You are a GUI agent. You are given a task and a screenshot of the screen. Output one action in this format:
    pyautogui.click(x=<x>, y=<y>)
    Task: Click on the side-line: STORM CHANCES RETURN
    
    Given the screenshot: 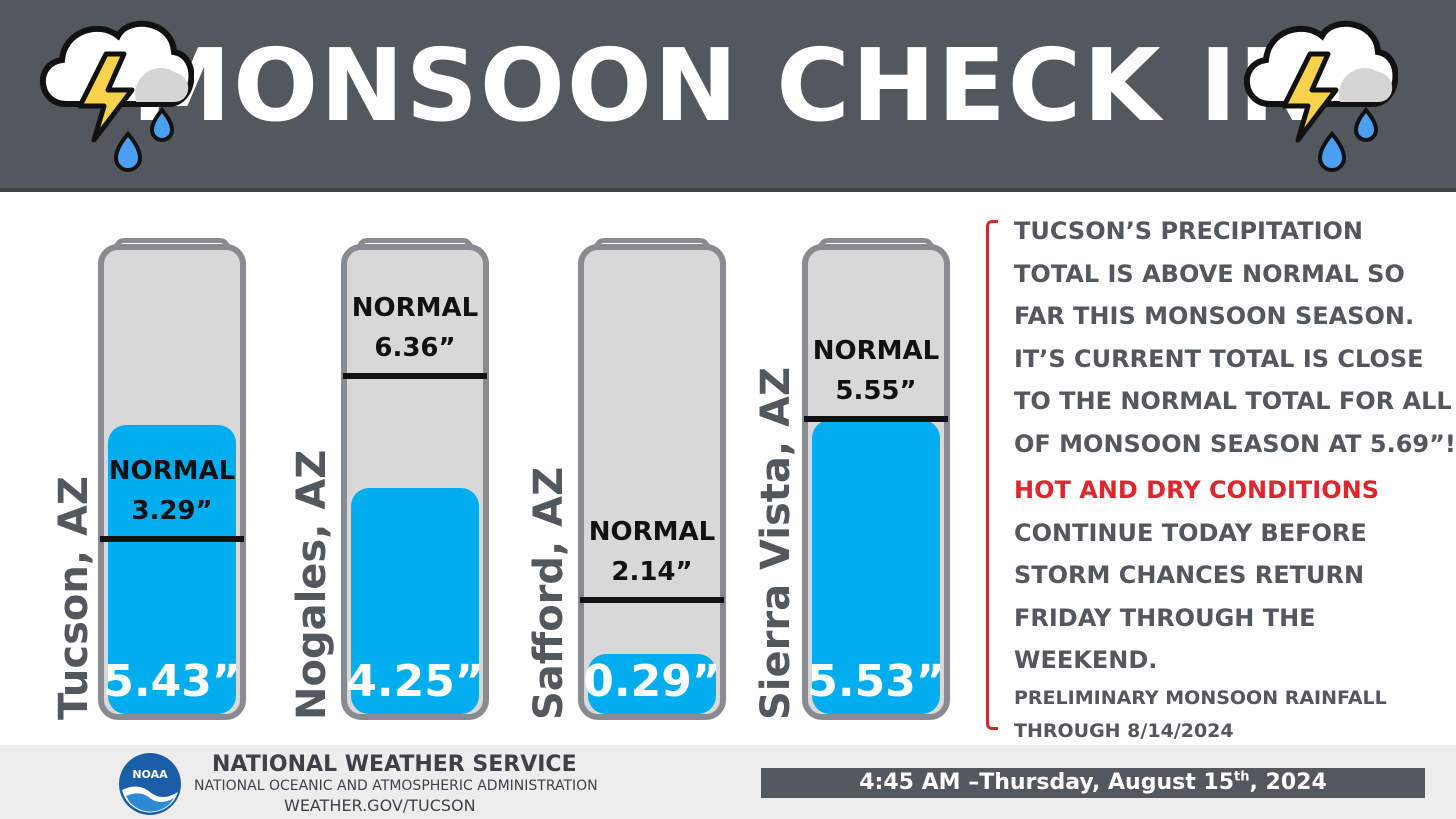 What is the action you would take?
    pyautogui.click(x=1189, y=575)
    